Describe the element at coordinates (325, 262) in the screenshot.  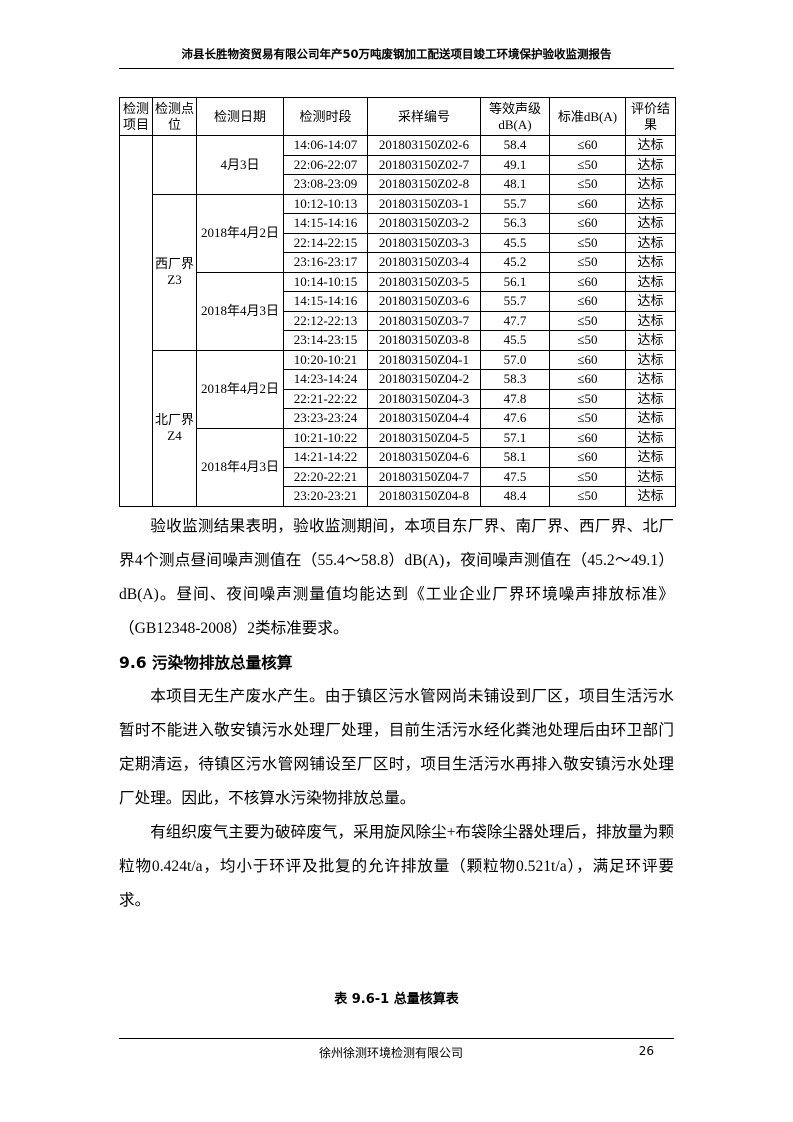
I see `data-cell: 23:16-23:17` at that location.